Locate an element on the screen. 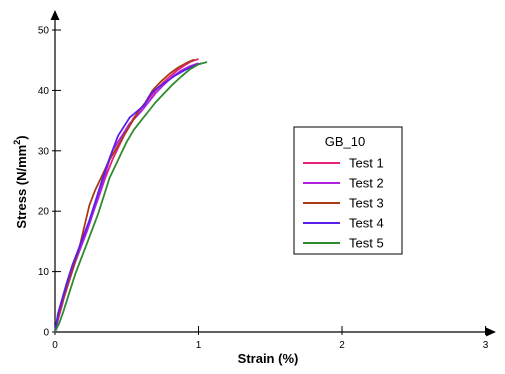 Image resolution: width=505 pixels, height=374 pixels. y-tick-label-0: 0 is located at coordinates (46, 333).